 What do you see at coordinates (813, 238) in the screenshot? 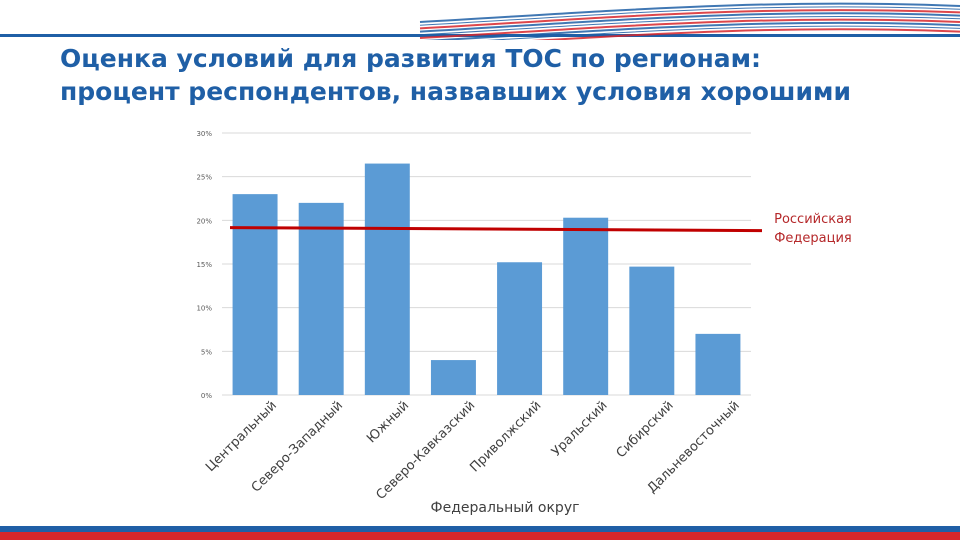
I see `reference-label-line-2: Федерация` at bounding box center [813, 238].